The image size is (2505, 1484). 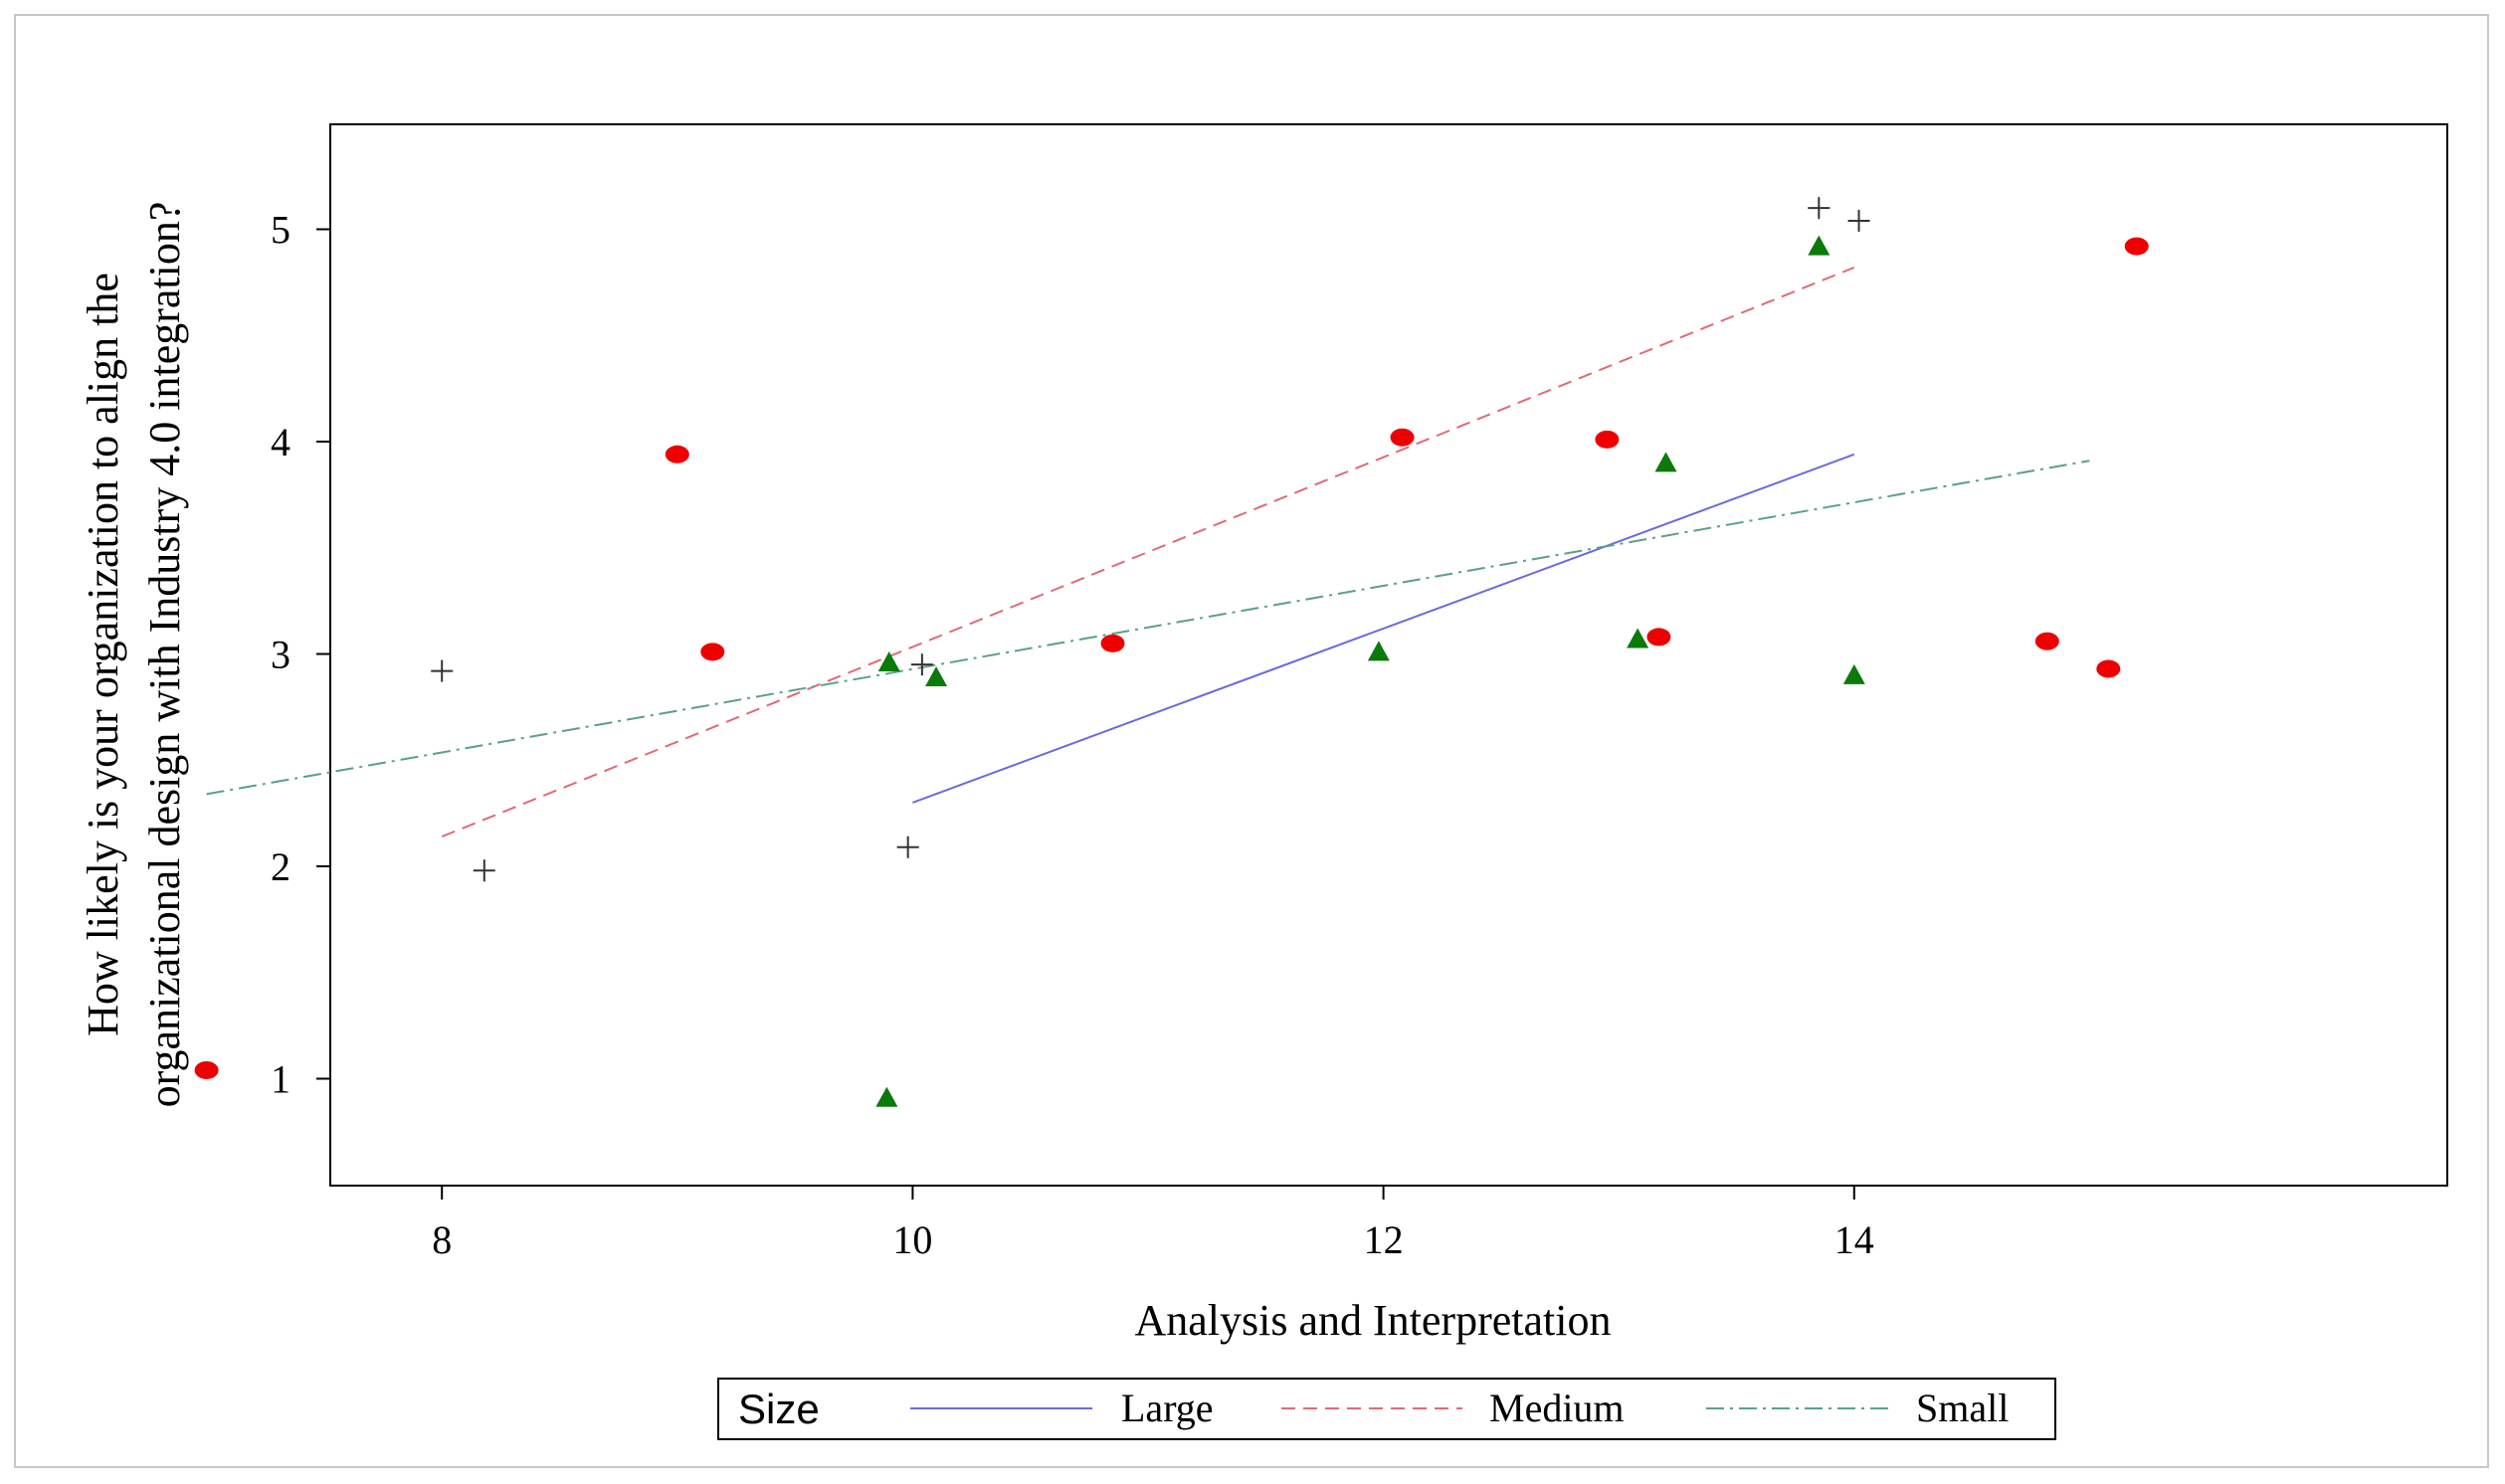 I want to click on y-tick-label-4: 4, so click(x=280, y=442).